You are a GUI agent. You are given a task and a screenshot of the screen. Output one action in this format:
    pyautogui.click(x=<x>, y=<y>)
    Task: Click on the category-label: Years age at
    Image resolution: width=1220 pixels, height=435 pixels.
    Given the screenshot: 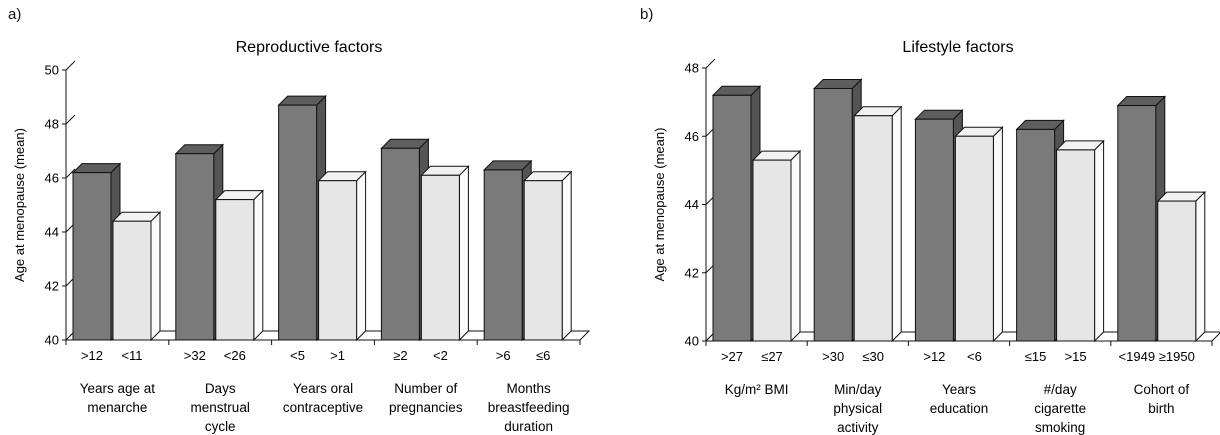 What is the action you would take?
    pyautogui.click(x=118, y=388)
    